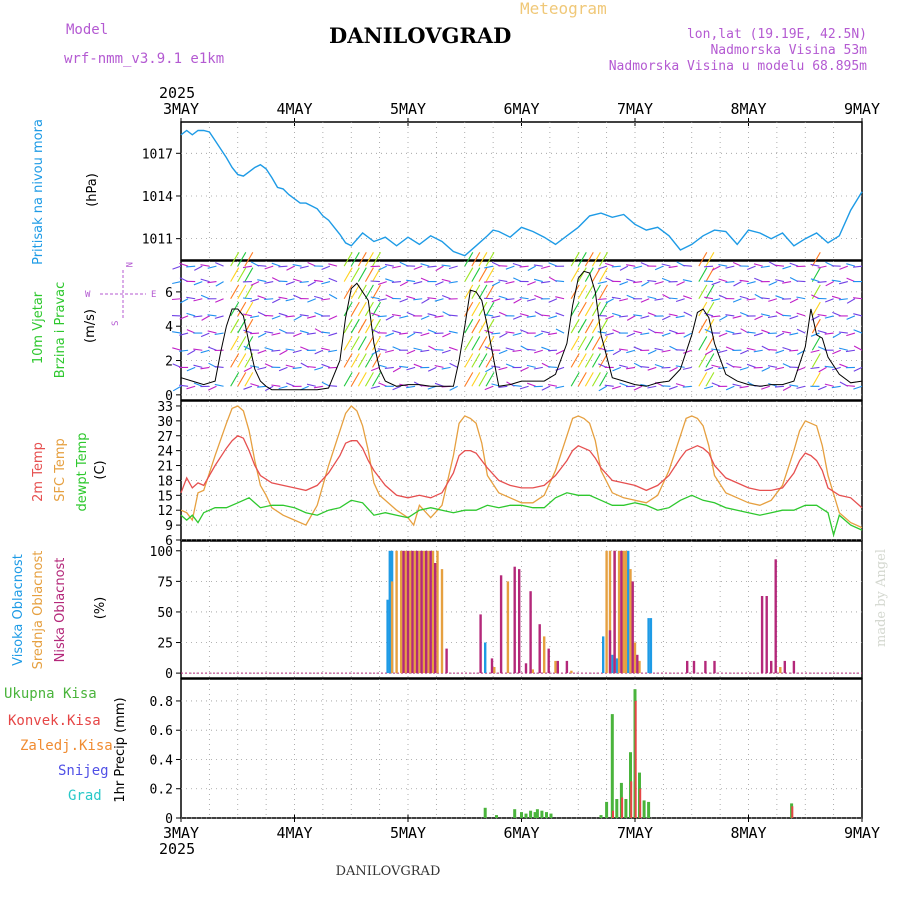 The image size is (900, 900). Describe the element at coordinates (517, 322) in the screenshot. I see `wind-arrows` at that location.